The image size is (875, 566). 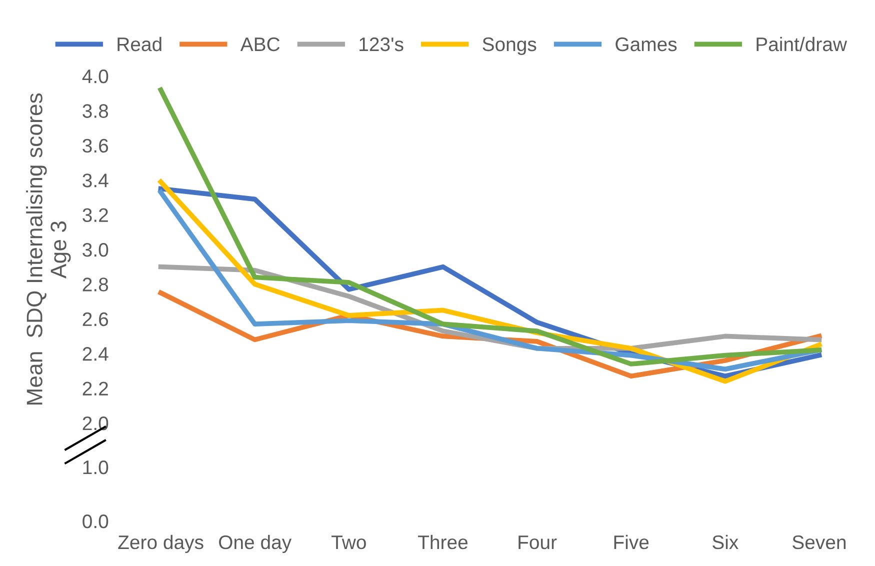 I want to click on y-tick-label: 2.6, so click(x=95, y=319).